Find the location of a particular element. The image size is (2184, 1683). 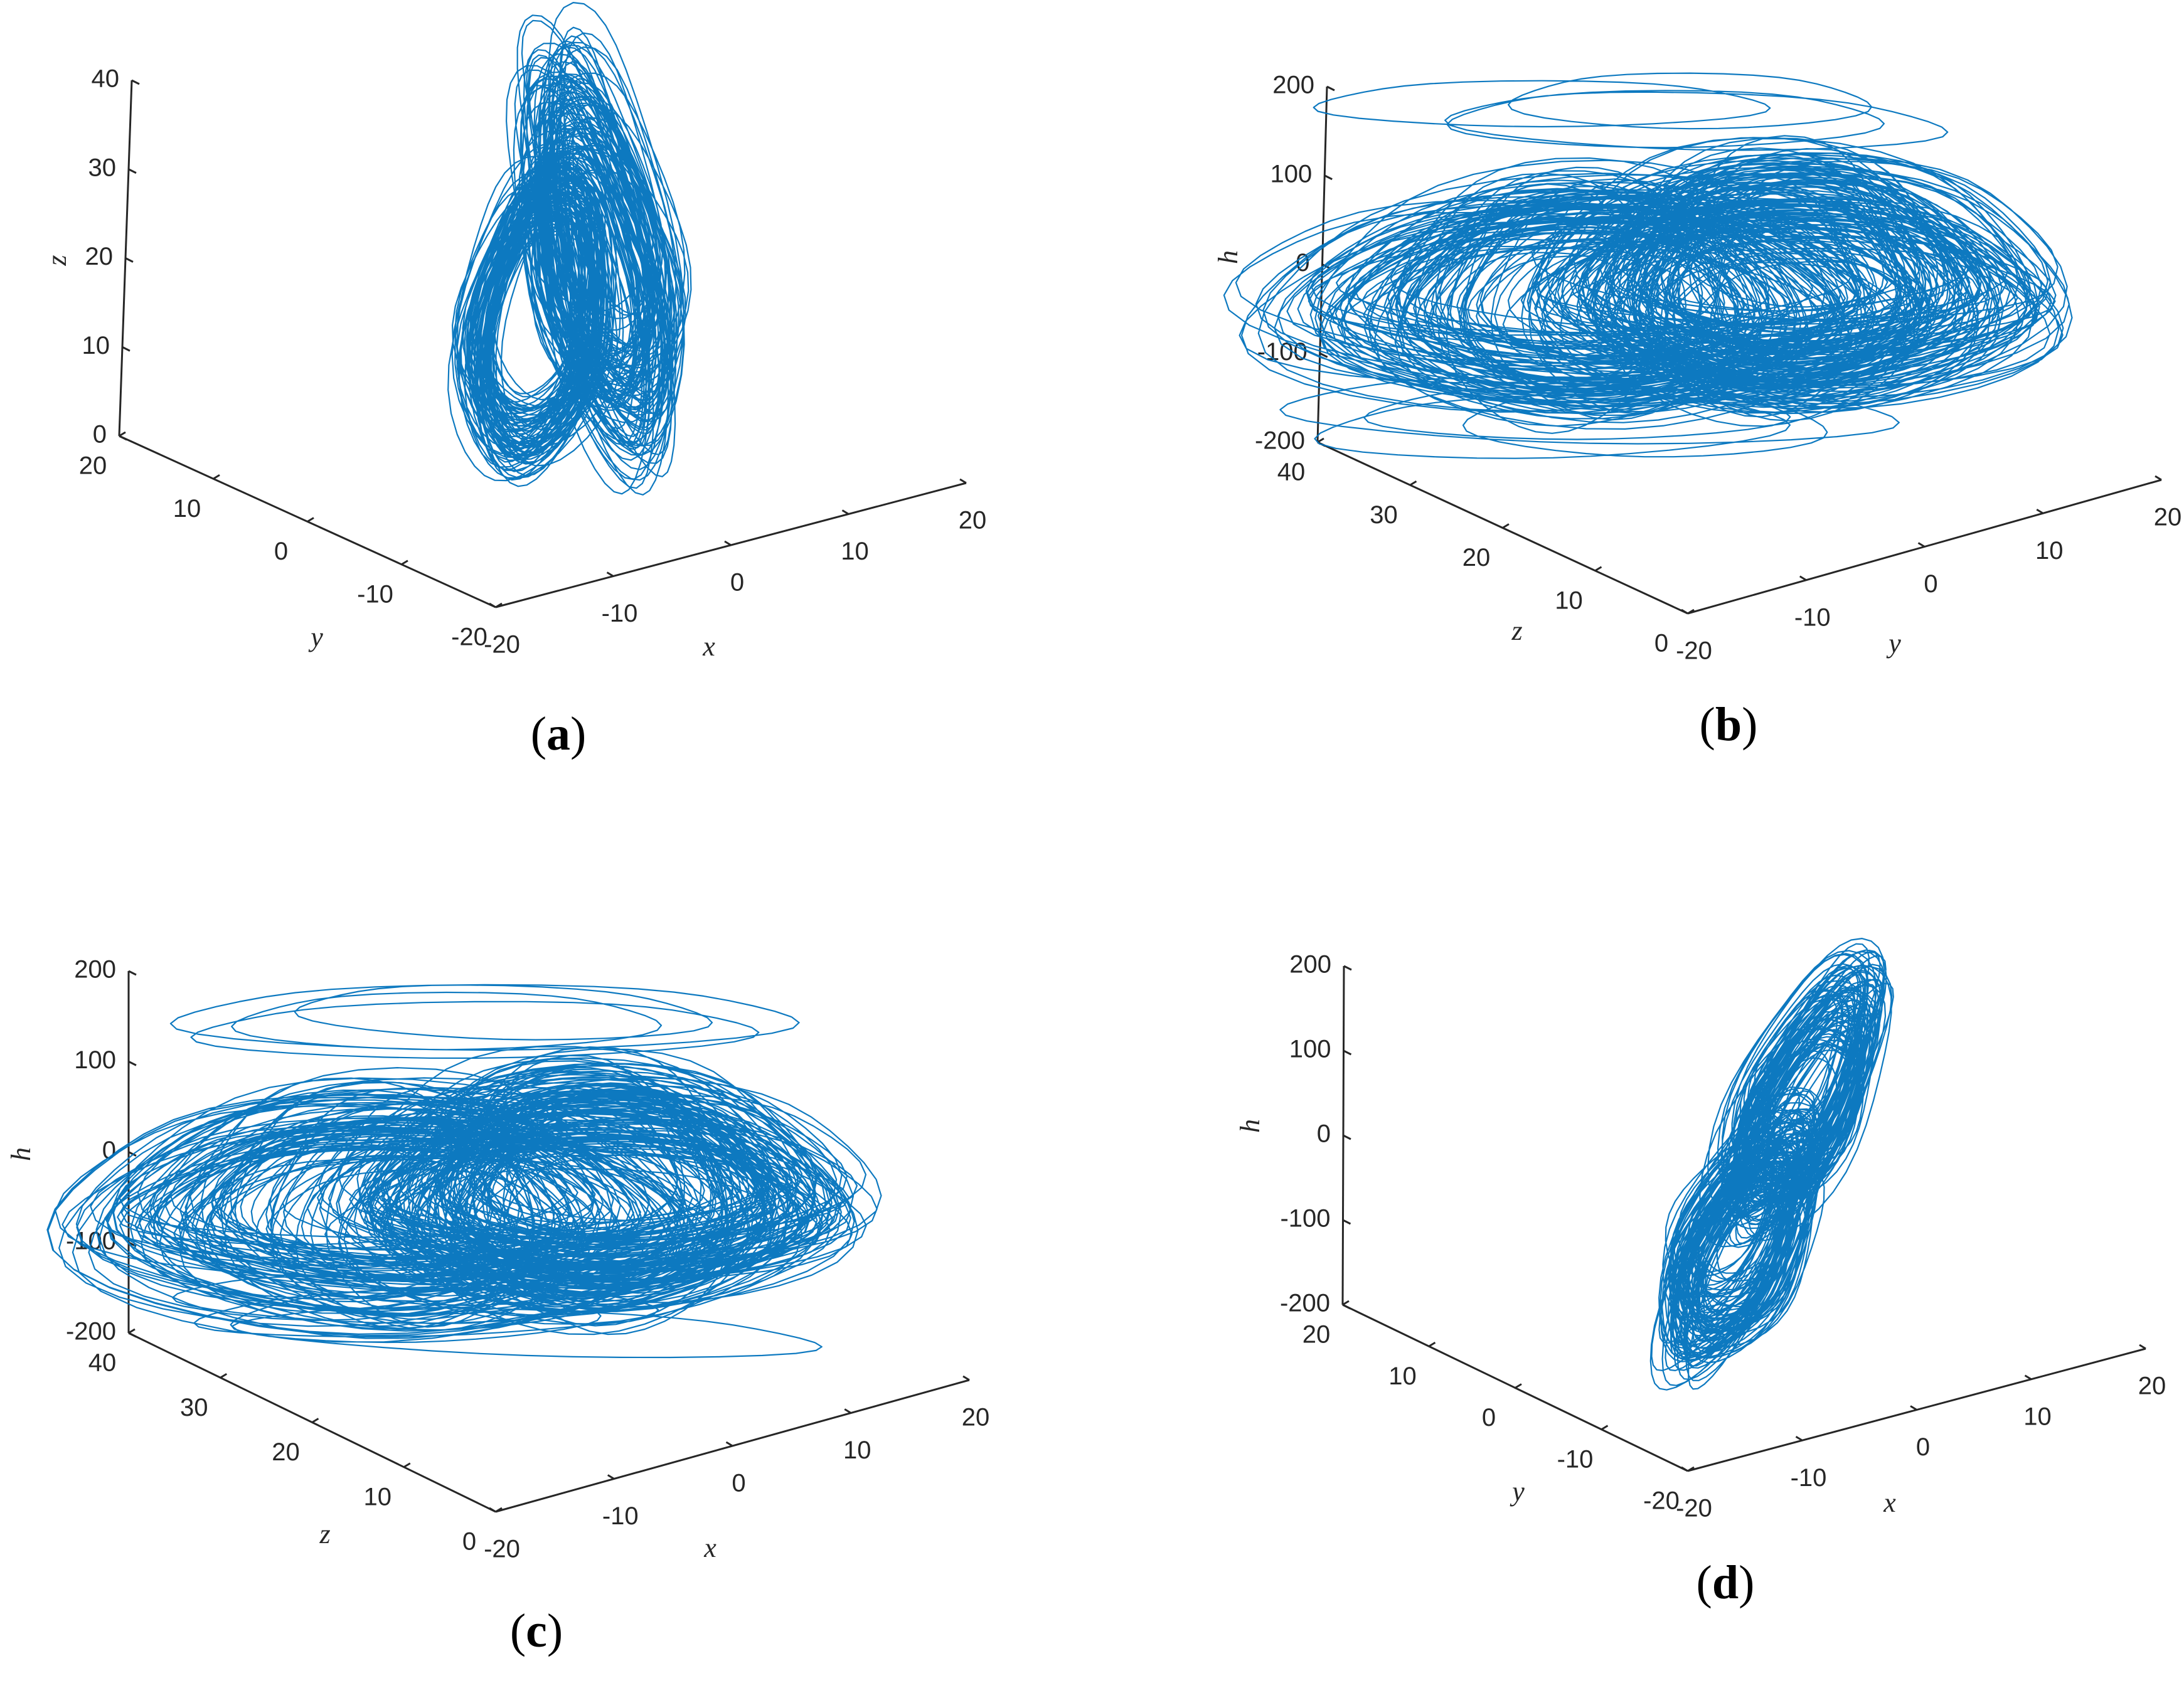

right-axis-tick-label: 0 is located at coordinates (1923, 1447).